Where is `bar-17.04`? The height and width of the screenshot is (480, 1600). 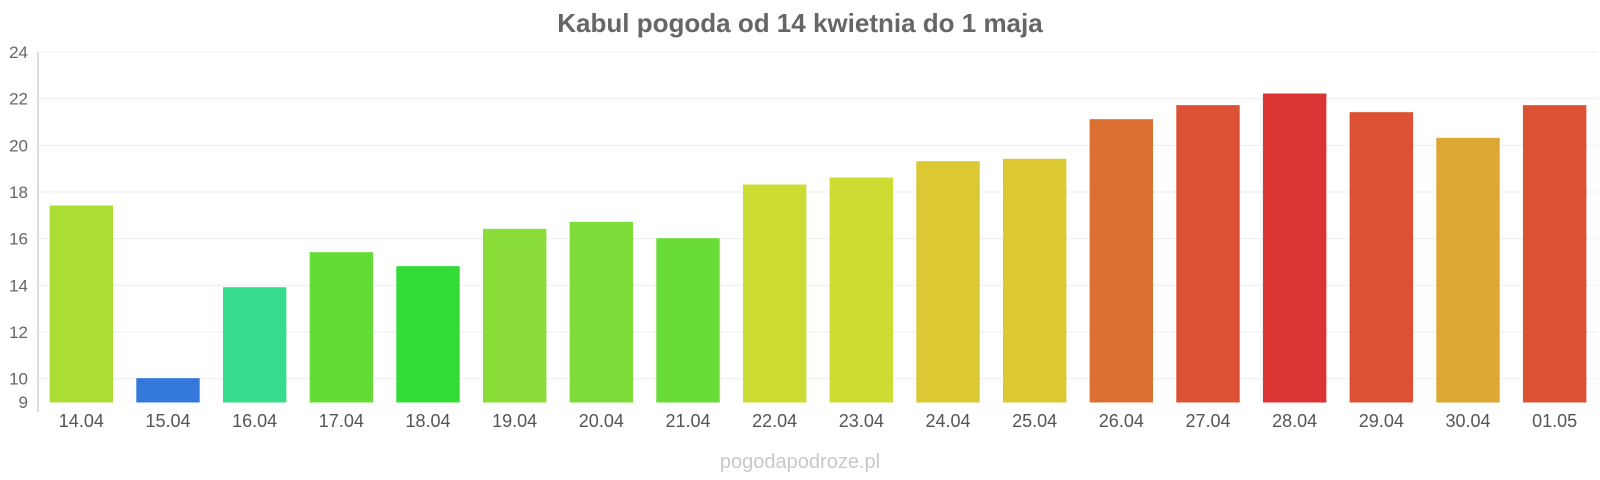 bar-17.04 is located at coordinates (341, 327).